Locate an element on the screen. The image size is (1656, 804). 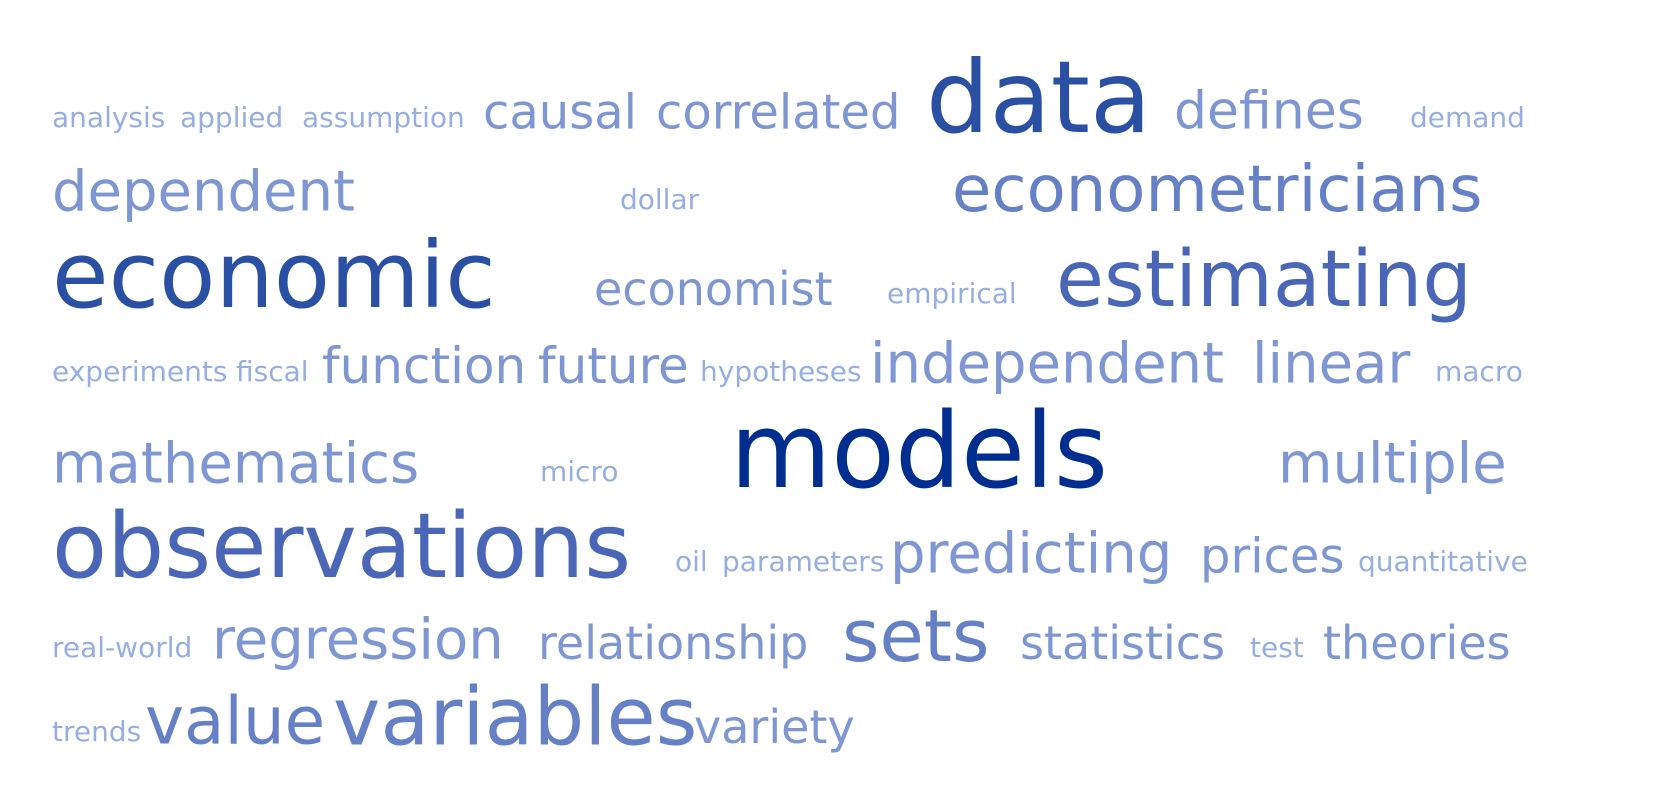
word-future: future is located at coordinates (613, 366).